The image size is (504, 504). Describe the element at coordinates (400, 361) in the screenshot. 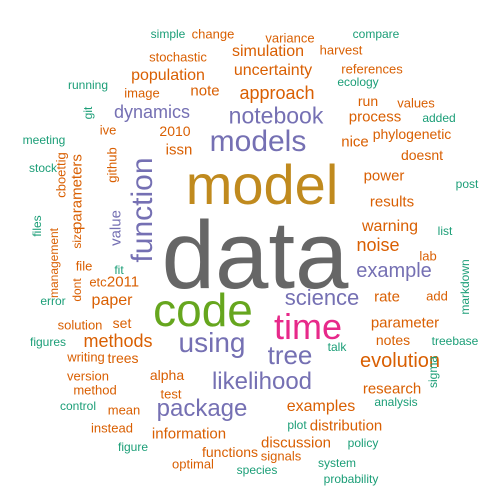

I see `word: evolution` at that location.